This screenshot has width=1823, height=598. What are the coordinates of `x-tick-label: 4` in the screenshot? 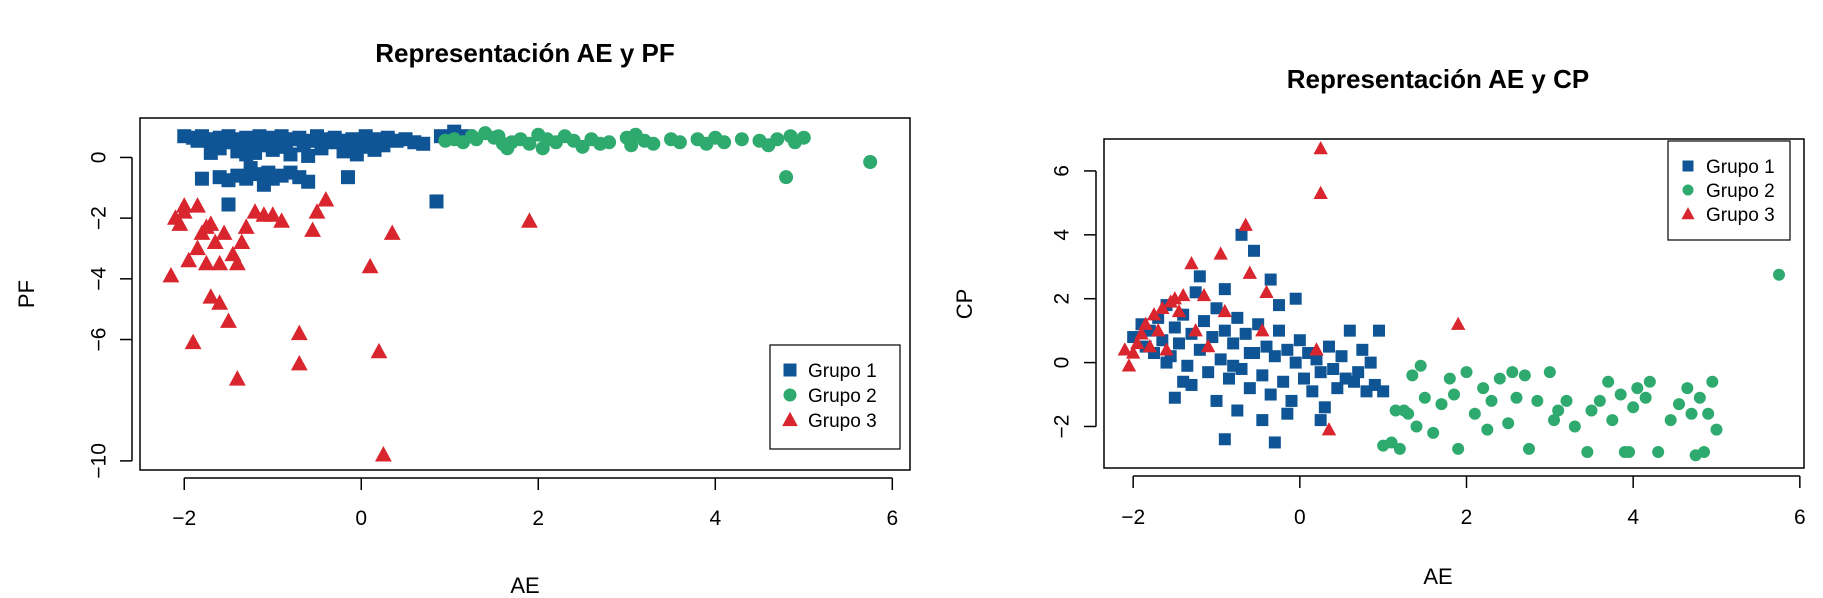 It's located at (1633, 517).